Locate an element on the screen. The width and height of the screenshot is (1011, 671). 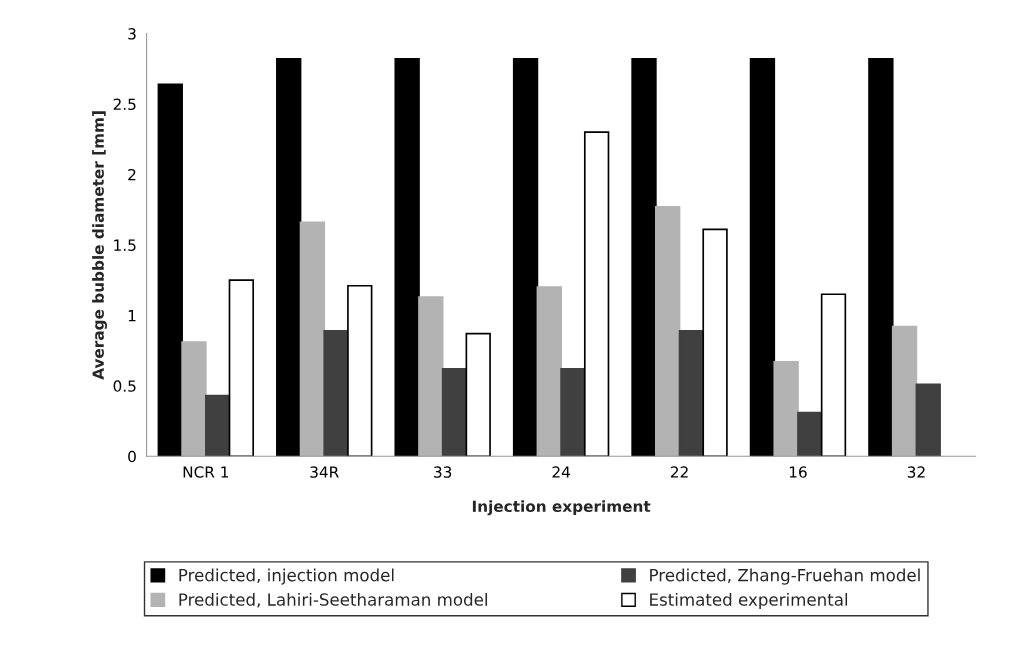
y-axis-title: Average bubble diameter [mm] is located at coordinates (100, 245).